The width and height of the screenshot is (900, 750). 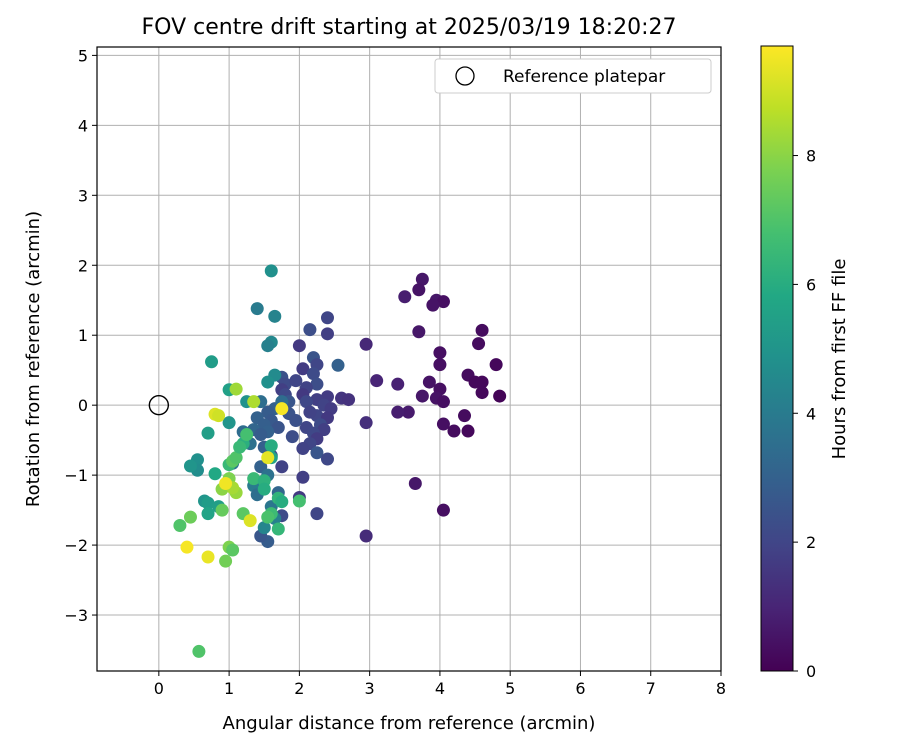 What do you see at coordinates (159, 688) in the screenshot?
I see `x-tick-label: 0` at bounding box center [159, 688].